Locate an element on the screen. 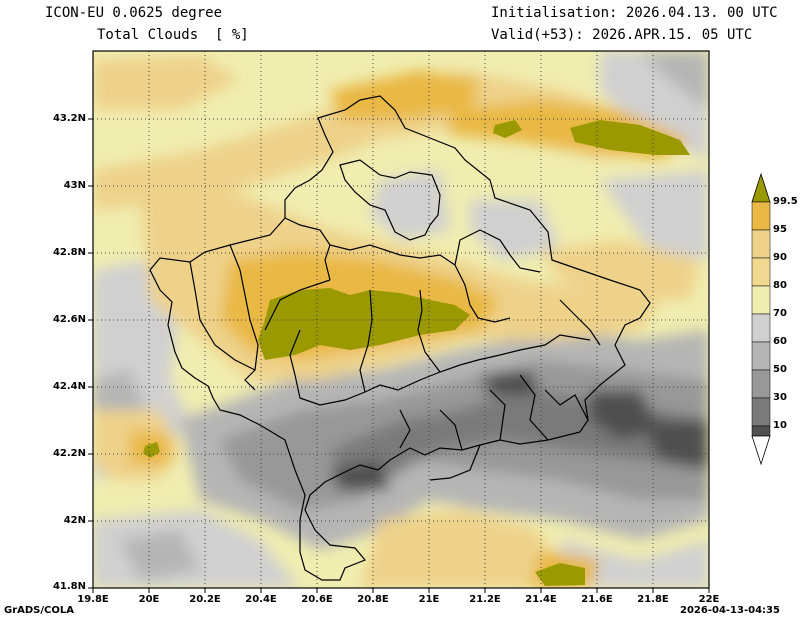  lon-label: 21E is located at coordinates (429, 599).